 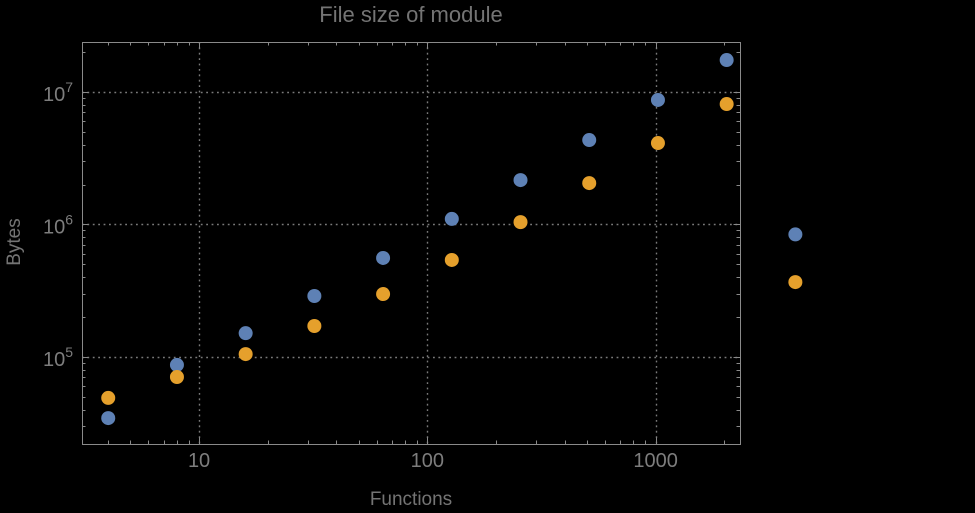 What do you see at coordinates (58, 357) in the screenshot?
I see `y-tick-label: 10⁵` at bounding box center [58, 357].